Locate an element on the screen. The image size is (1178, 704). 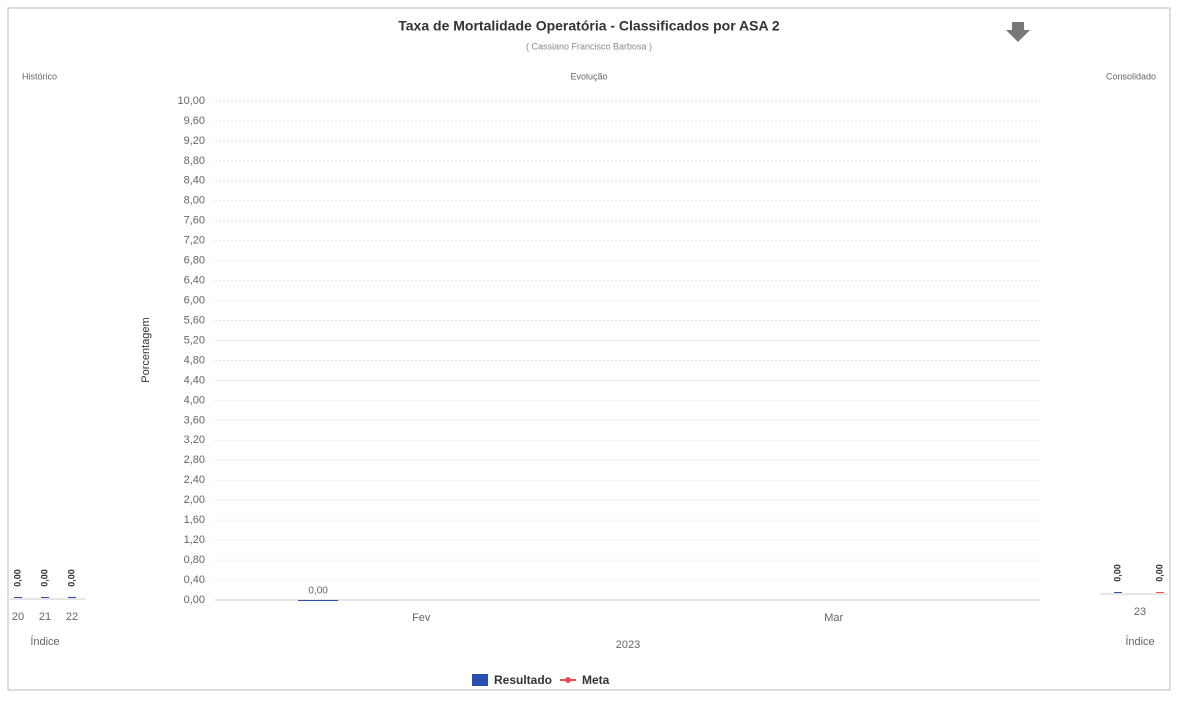
y-tick-label: 10,00 is located at coordinates (191, 101).